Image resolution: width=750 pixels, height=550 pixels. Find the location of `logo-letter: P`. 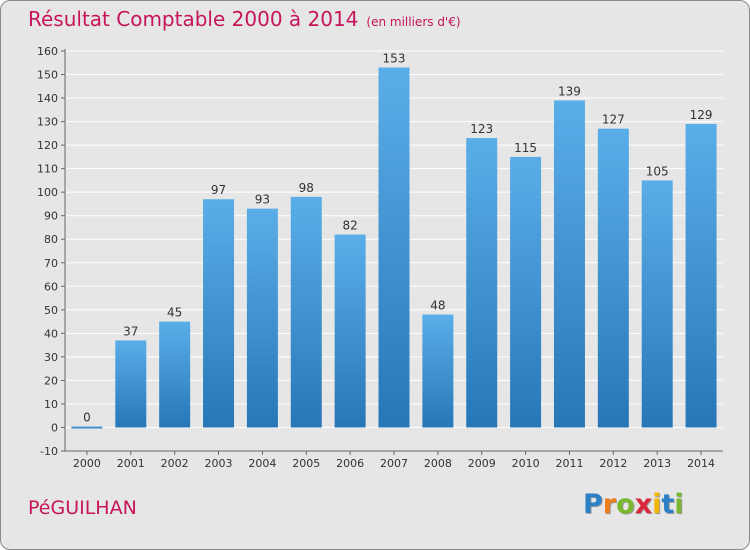

logo-letter: P is located at coordinates (593, 504).